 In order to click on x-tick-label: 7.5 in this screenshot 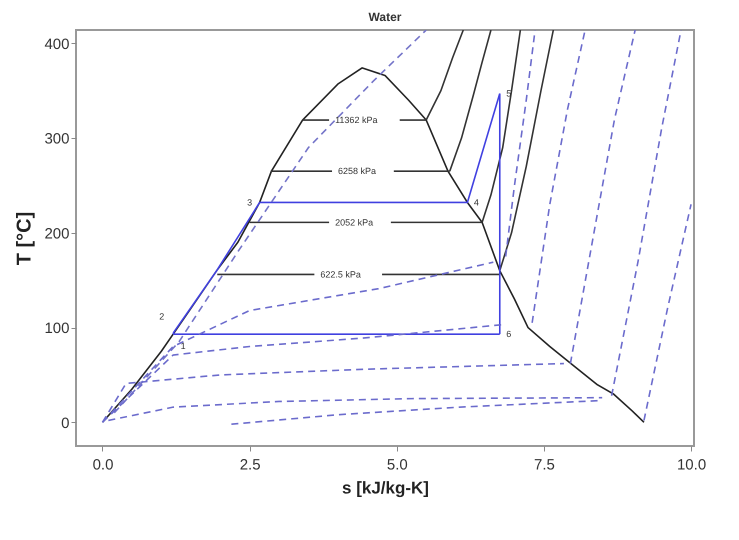, I will do `click(544, 465)`.